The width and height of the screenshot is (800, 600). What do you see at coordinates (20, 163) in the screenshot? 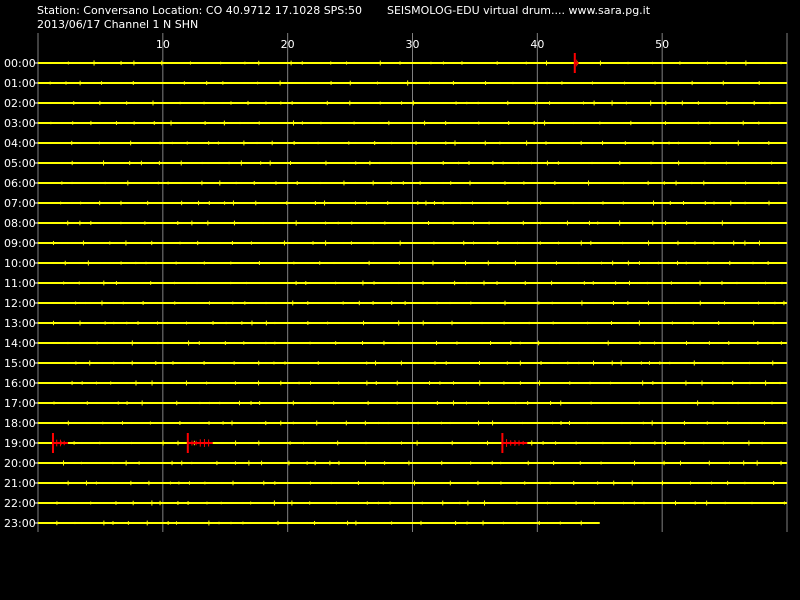
I see `hour-label: 05:00` at bounding box center [20, 163].